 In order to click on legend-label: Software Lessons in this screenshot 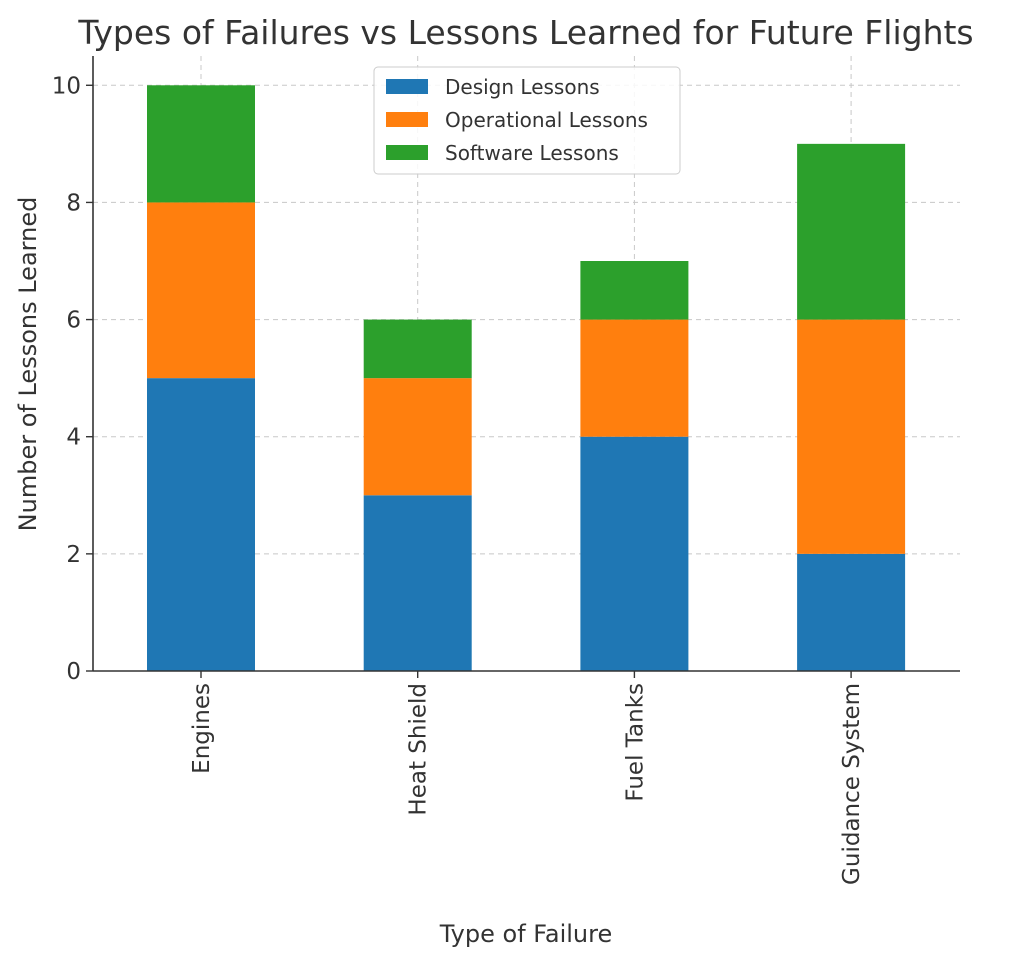, I will do `click(532, 153)`.